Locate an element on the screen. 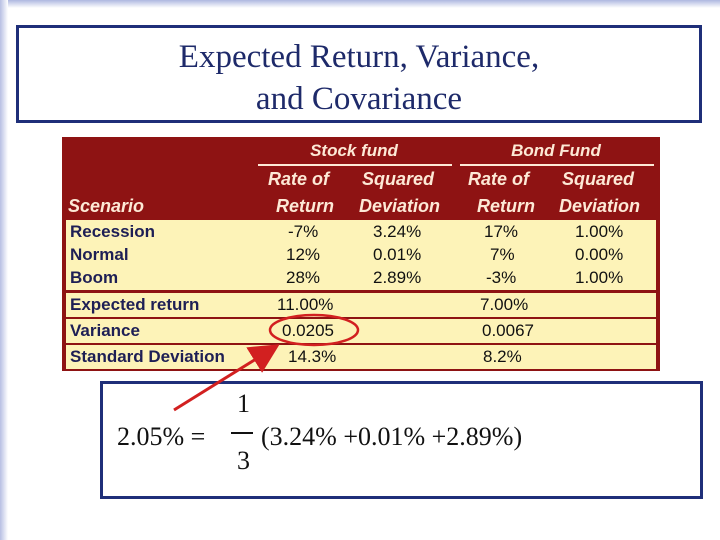 The height and width of the screenshot is (540, 720). header-bond-rate-1: Rate of is located at coordinates (499, 179).